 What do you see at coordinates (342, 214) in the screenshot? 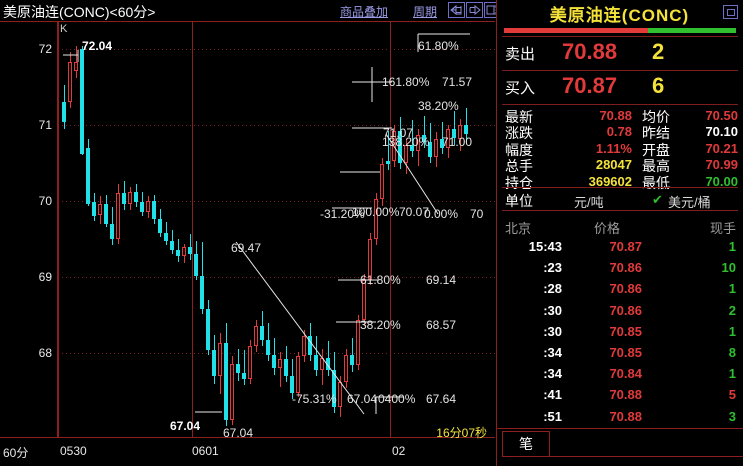
I see `fib-label: -31.20%` at bounding box center [342, 214].